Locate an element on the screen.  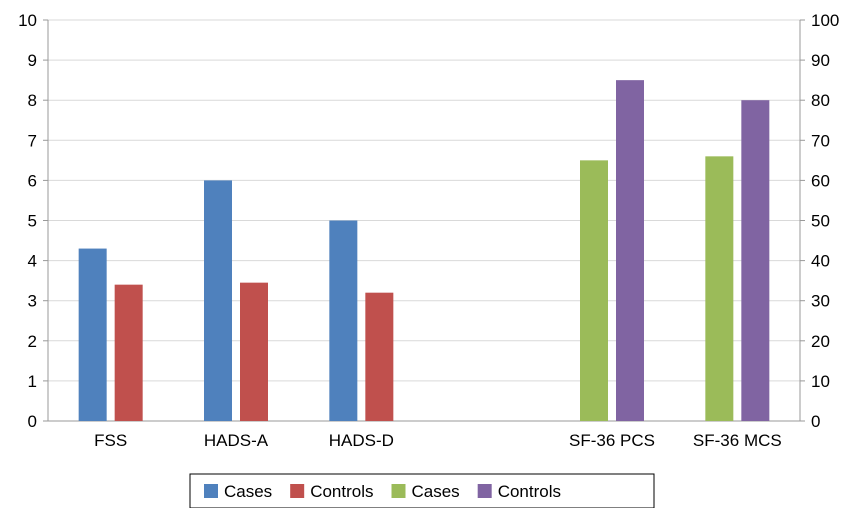
right-tick-label: 10 is located at coordinates (820, 381).